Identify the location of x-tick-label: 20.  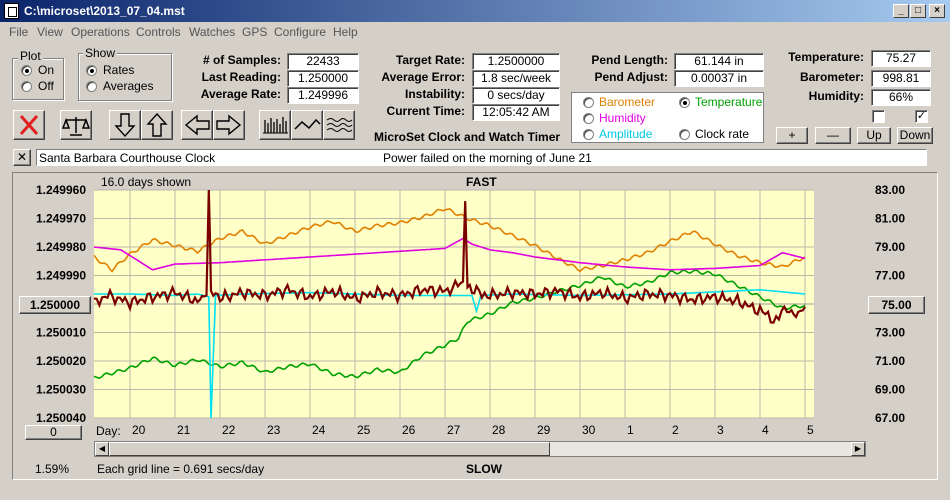
(139, 430).